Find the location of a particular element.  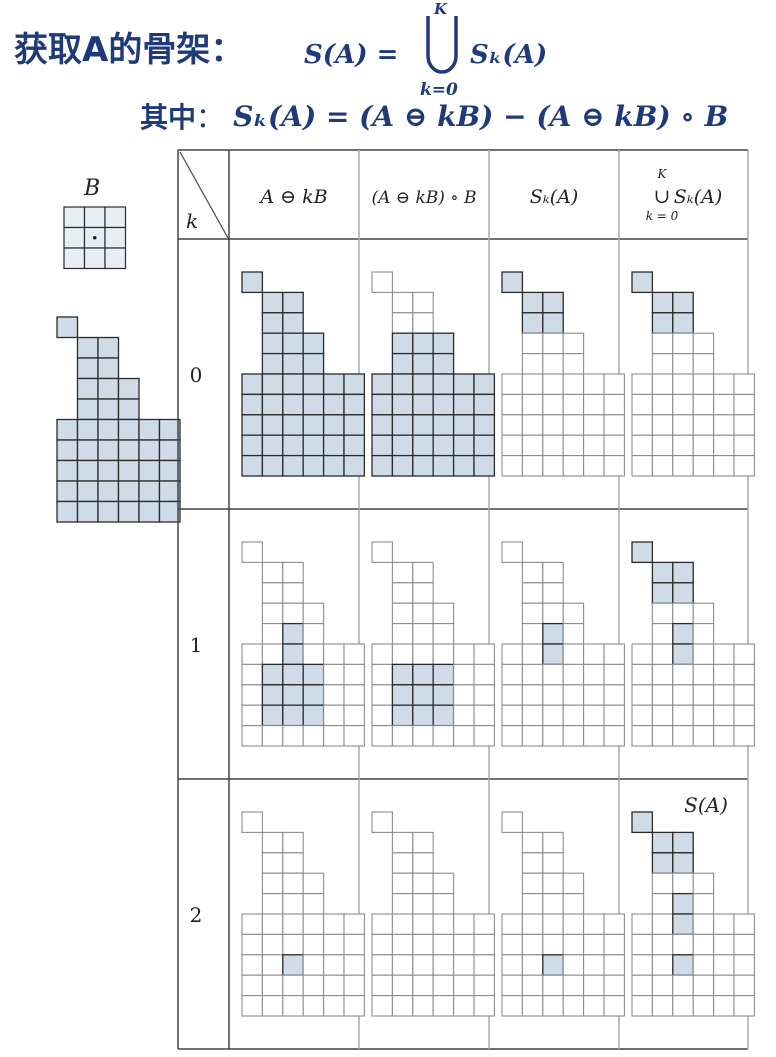

subtitle-formula: Sₖ(A) = (A ⊖ kB) − (A ⊖ kB) ∘ B is located at coordinates (481, 116).